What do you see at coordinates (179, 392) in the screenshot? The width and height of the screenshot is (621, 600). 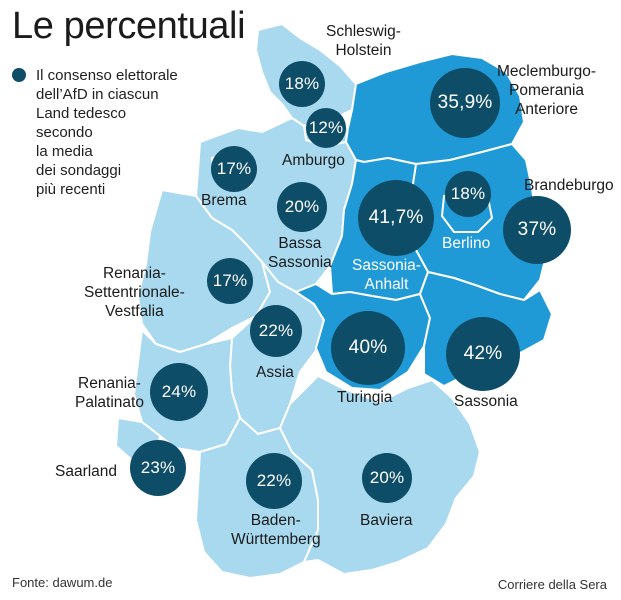 I see `value-bubble-renania-palatinato: 24%` at bounding box center [179, 392].